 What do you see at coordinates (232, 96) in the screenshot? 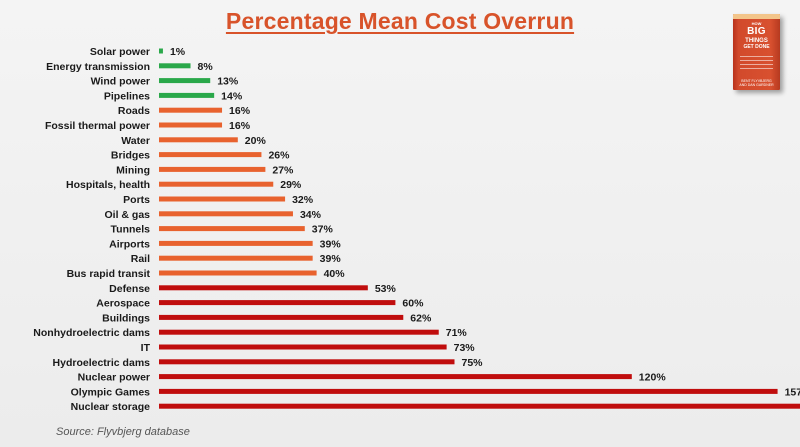
I see `value-label: 14%` at bounding box center [232, 96].